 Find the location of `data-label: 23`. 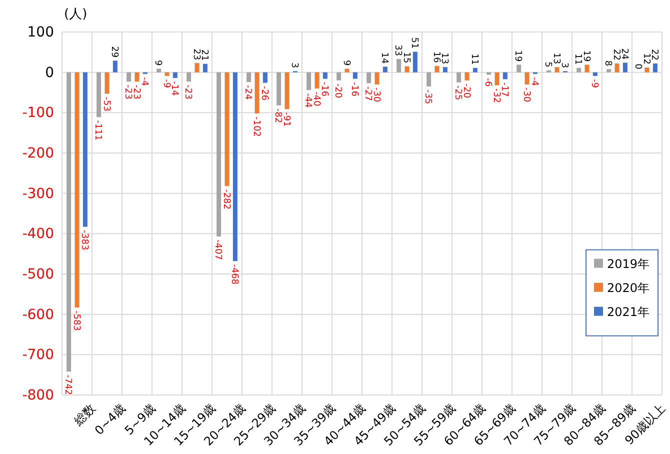

data-label: 23 is located at coordinates (195, 54).